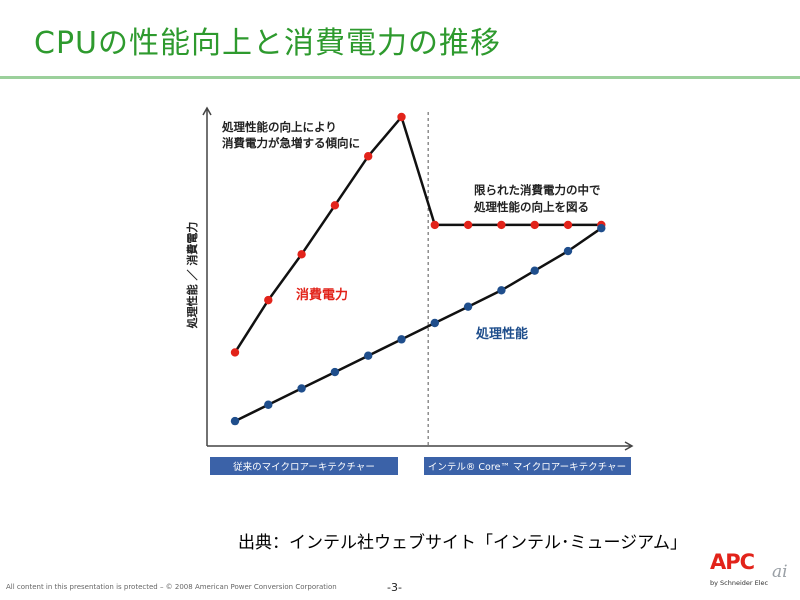  Describe the element at coordinates (531, 207) in the screenshot. I see `annotation-line: 処理性能の向上を図る` at that location.